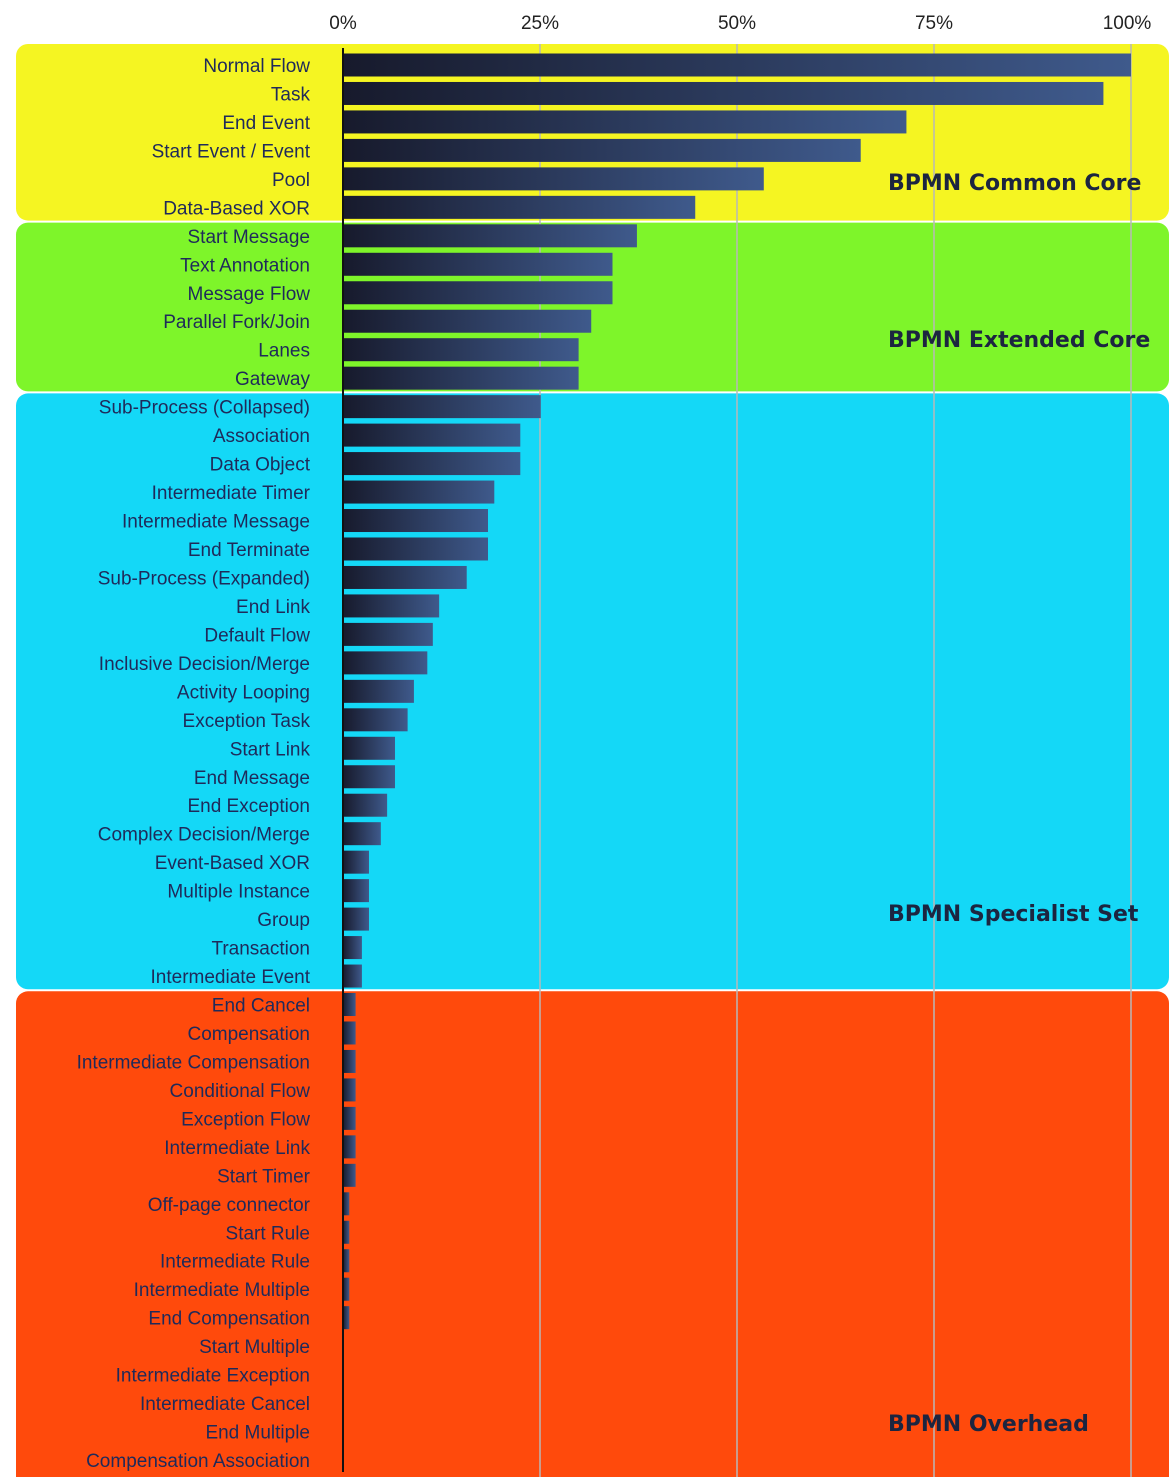 This screenshot has width=1171, height=1477. I want to click on category-label: End Terminate, so click(249, 550).